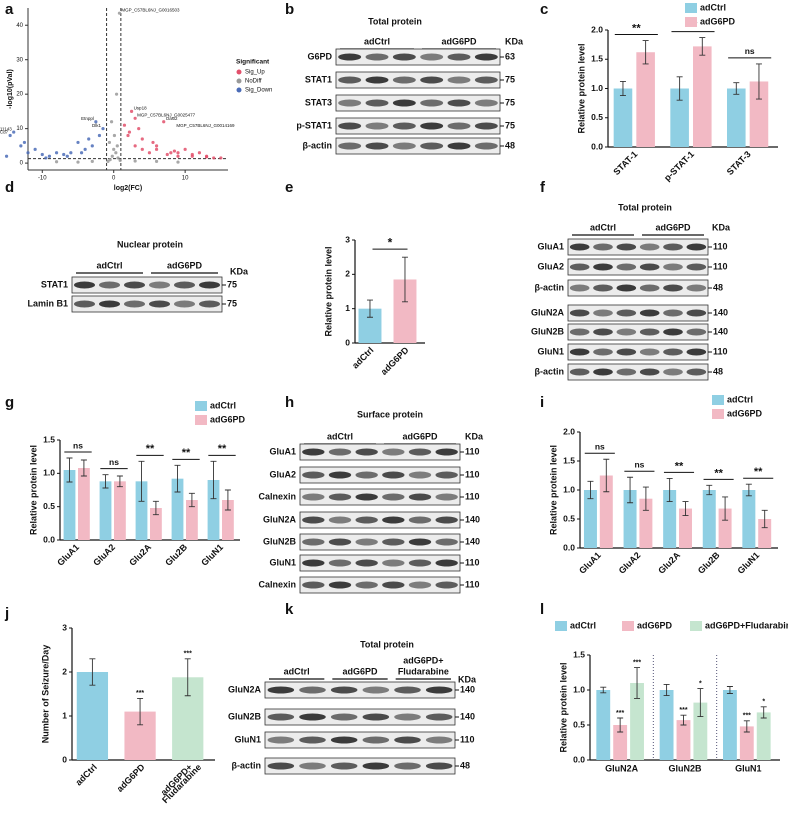  Describe the element at coordinates (579, 689) in the screenshot. I see `y-tick-label: 1.0` at that location.